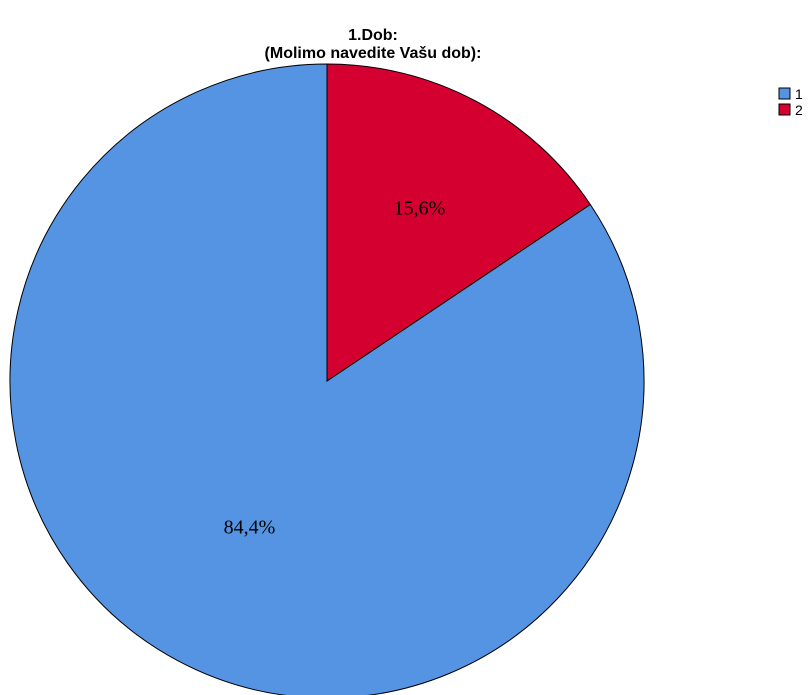  What do you see at coordinates (420, 209) in the screenshot?
I see `pie-data-label-2: 15,6%` at bounding box center [420, 209].